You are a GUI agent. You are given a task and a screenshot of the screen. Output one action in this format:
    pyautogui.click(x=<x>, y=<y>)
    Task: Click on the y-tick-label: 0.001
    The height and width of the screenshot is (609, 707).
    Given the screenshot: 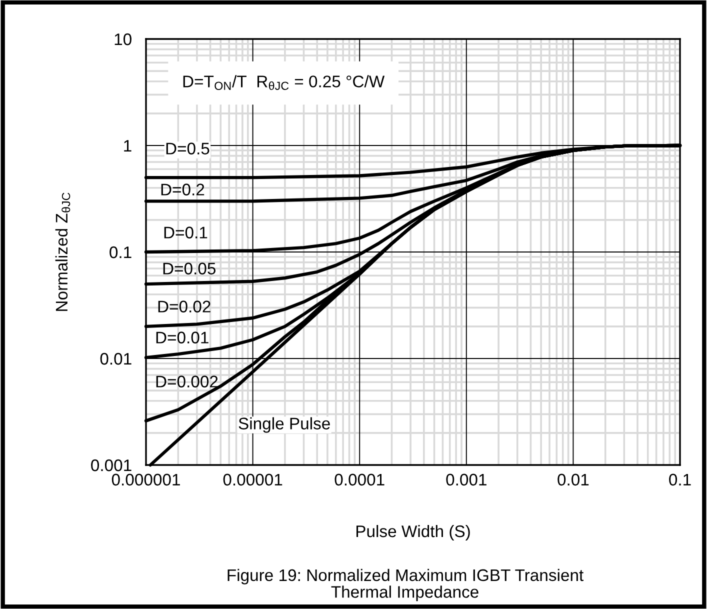 What is the action you would take?
    pyautogui.click(x=111, y=465)
    